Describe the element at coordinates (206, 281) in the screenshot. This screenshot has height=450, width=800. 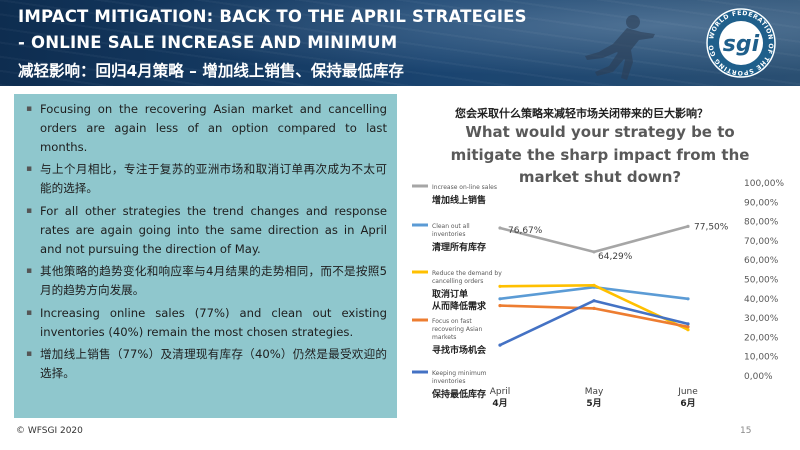
I see `bullet-zh-2: 其他策略的趋势变化和响应率与4月结果的走势相同，而不是按照5月的趋势方向发展。` at that location.